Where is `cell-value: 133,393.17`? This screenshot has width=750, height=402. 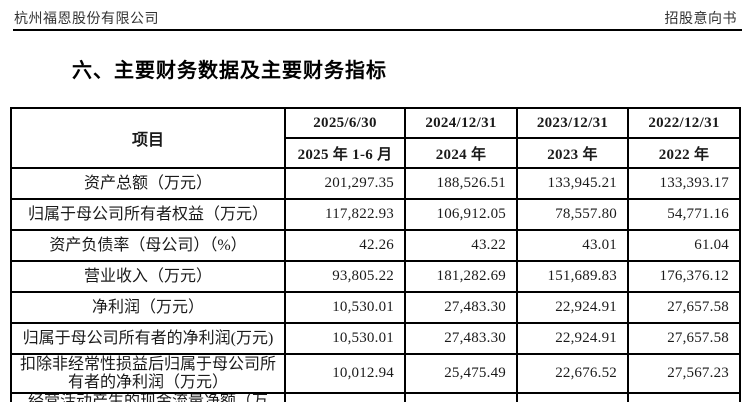
cell-value: 133,393.17 is located at coordinates (684, 183).